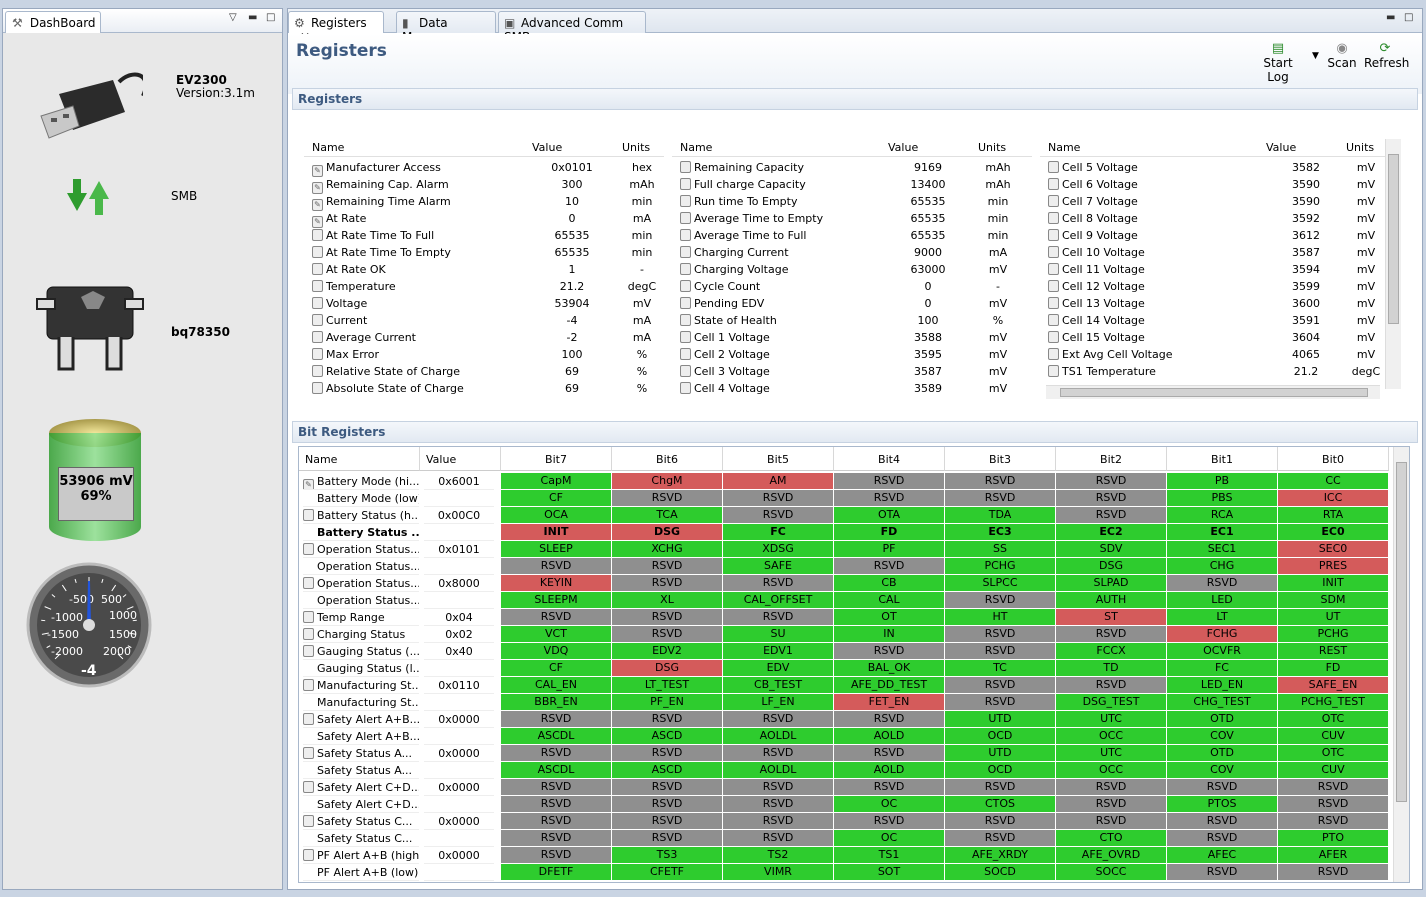 The width and height of the screenshot is (1426, 897). Describe the element at coordinates (852, 202) in the screenshot. I see `register-row: Run time To Empty 65535 min` at that location.